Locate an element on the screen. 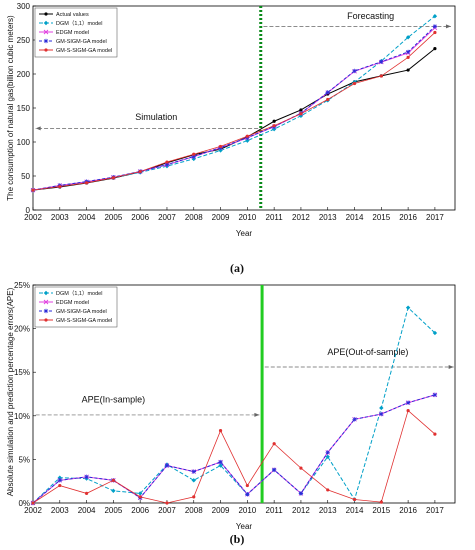 This screenshot has height=550, width=475. panel-a-x-tick-label: 2002 is located at coordinates (33, 217).